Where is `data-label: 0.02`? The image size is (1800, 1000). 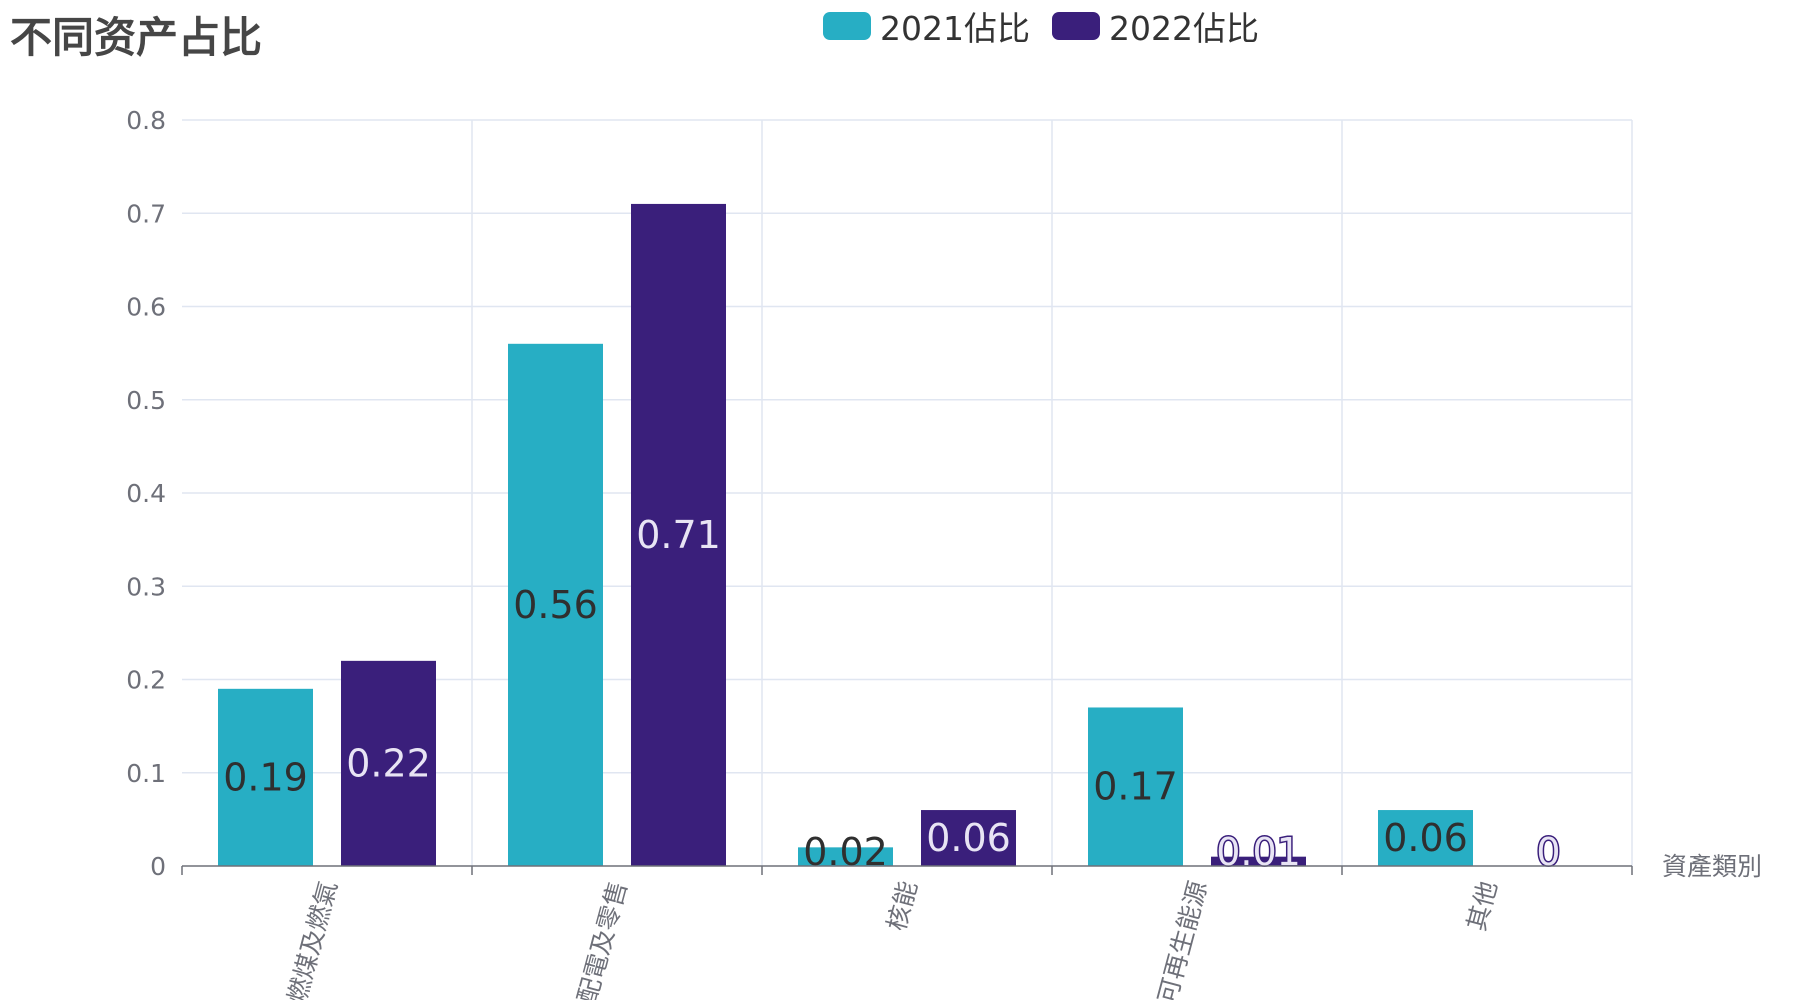
data-label: 0.02 is located at coordinates (845, 852).